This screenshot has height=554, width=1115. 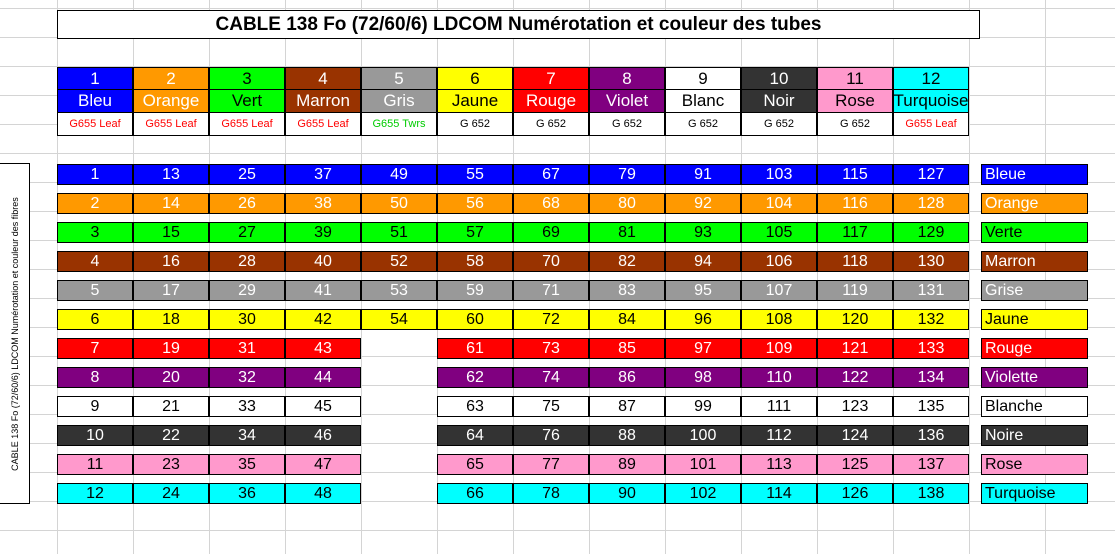 I want to click on tube-color-name-cell: Violet, so click(x=627, y=101).